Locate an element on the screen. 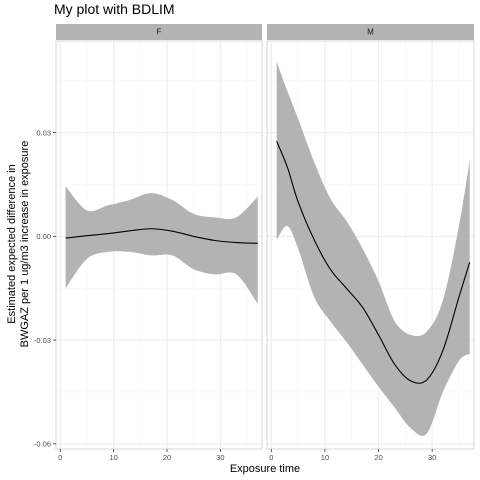 This screenshot has height=480, width=480. strip-M: M is located at coordinates (370, 32).